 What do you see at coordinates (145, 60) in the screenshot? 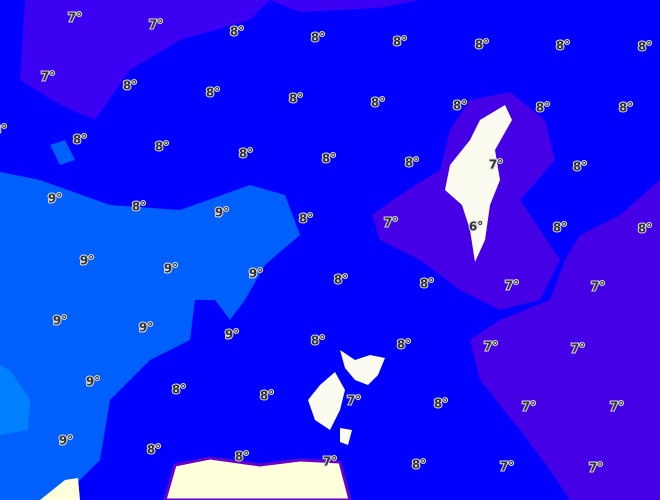
I see `zone-7-northwest` at bounding box center [145, 60].